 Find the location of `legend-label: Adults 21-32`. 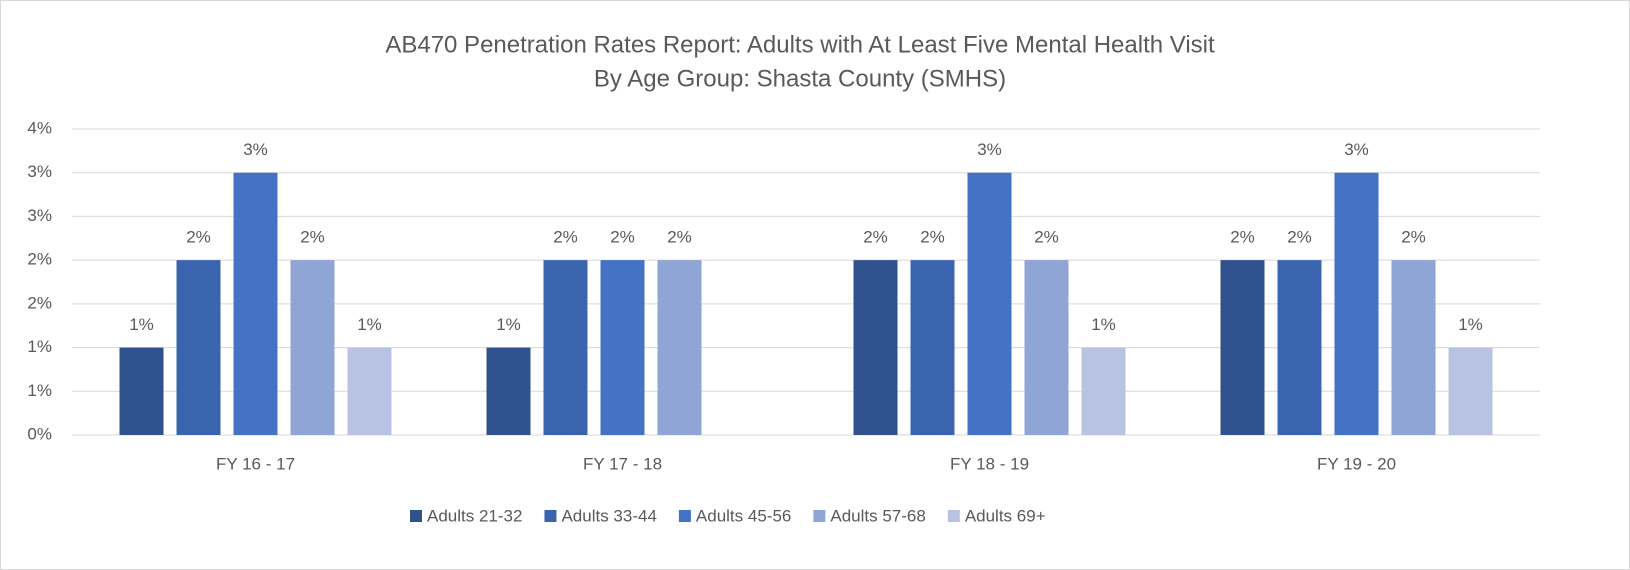

legend-label: Adults 21-32 is located at coordinates (474, 515).